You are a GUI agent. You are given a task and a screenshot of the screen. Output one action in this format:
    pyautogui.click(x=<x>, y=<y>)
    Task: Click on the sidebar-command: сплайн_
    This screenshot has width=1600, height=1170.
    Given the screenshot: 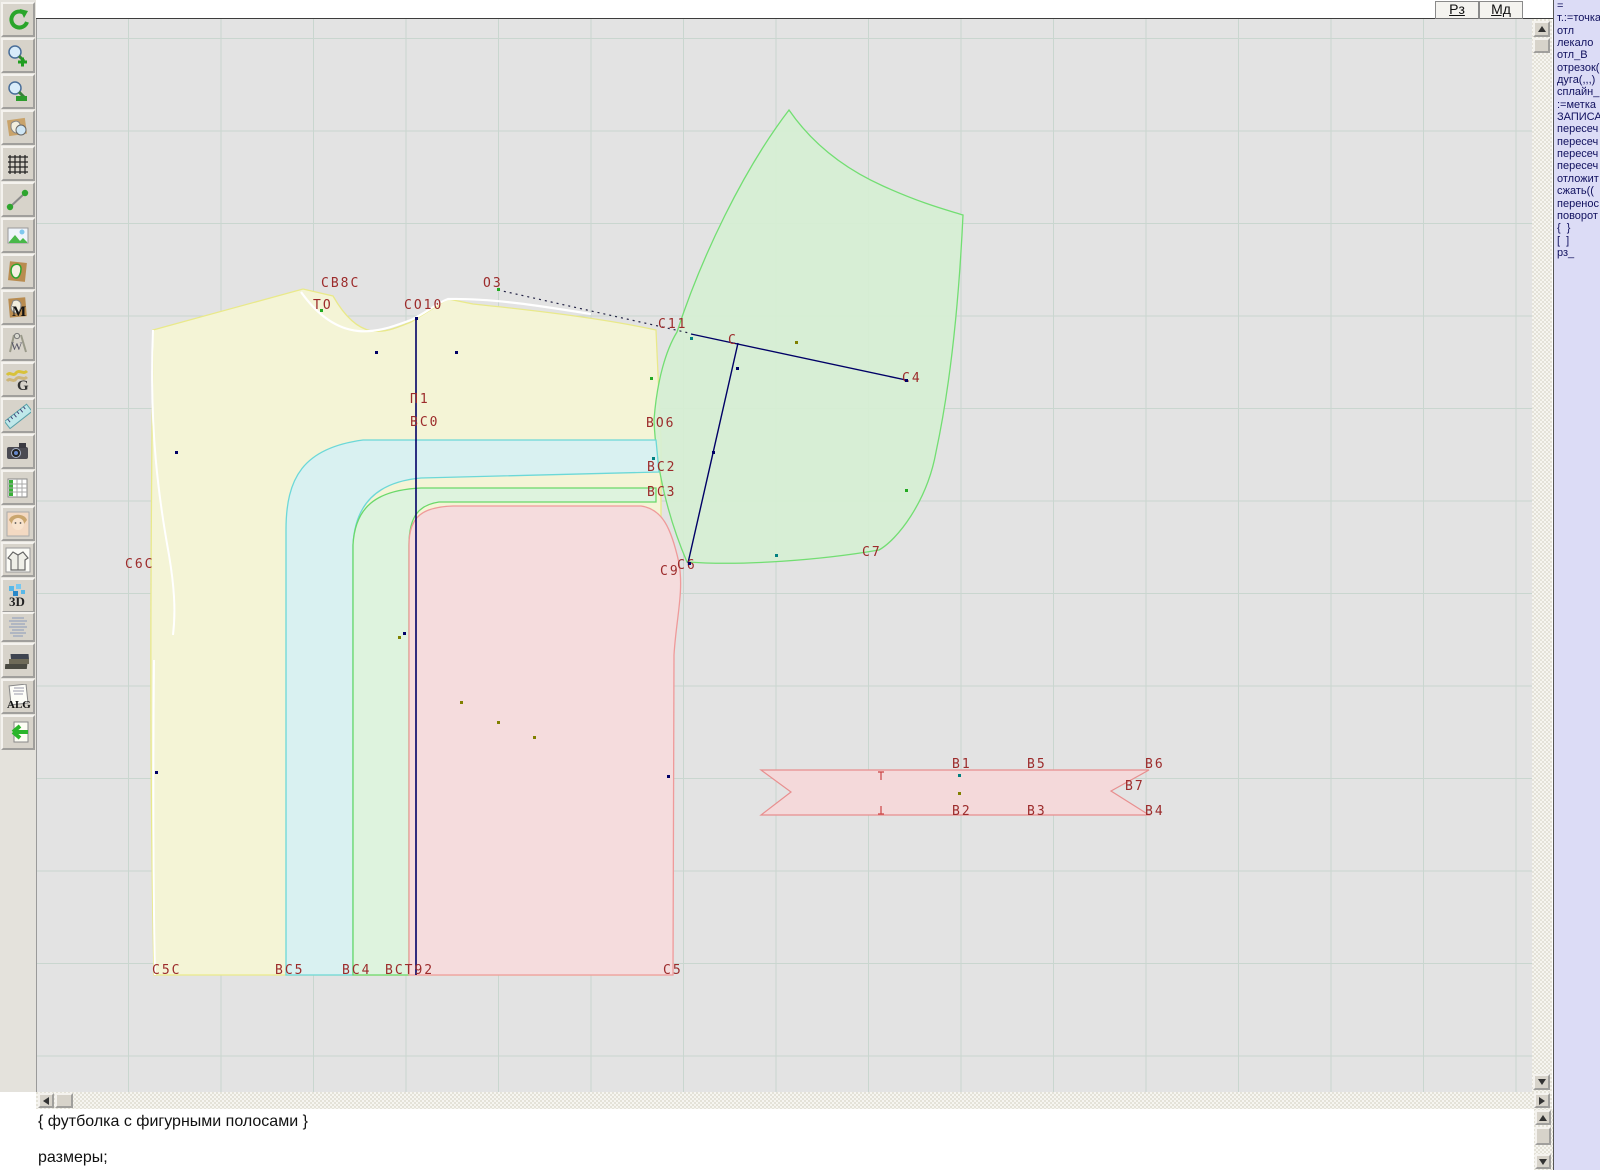 What is the action you would take?
    pyautogui.click(x=1578, y=92)
    